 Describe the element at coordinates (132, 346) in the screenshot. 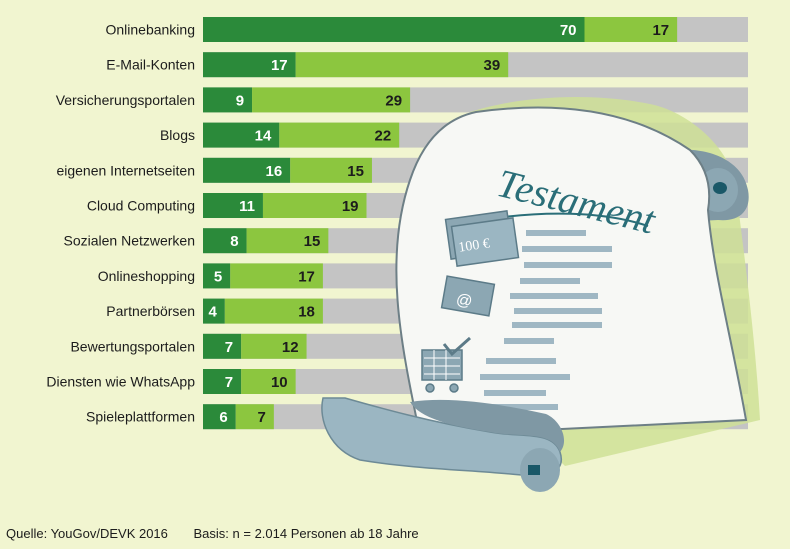

I see `category-label: Bewertungsportalen` at that location.